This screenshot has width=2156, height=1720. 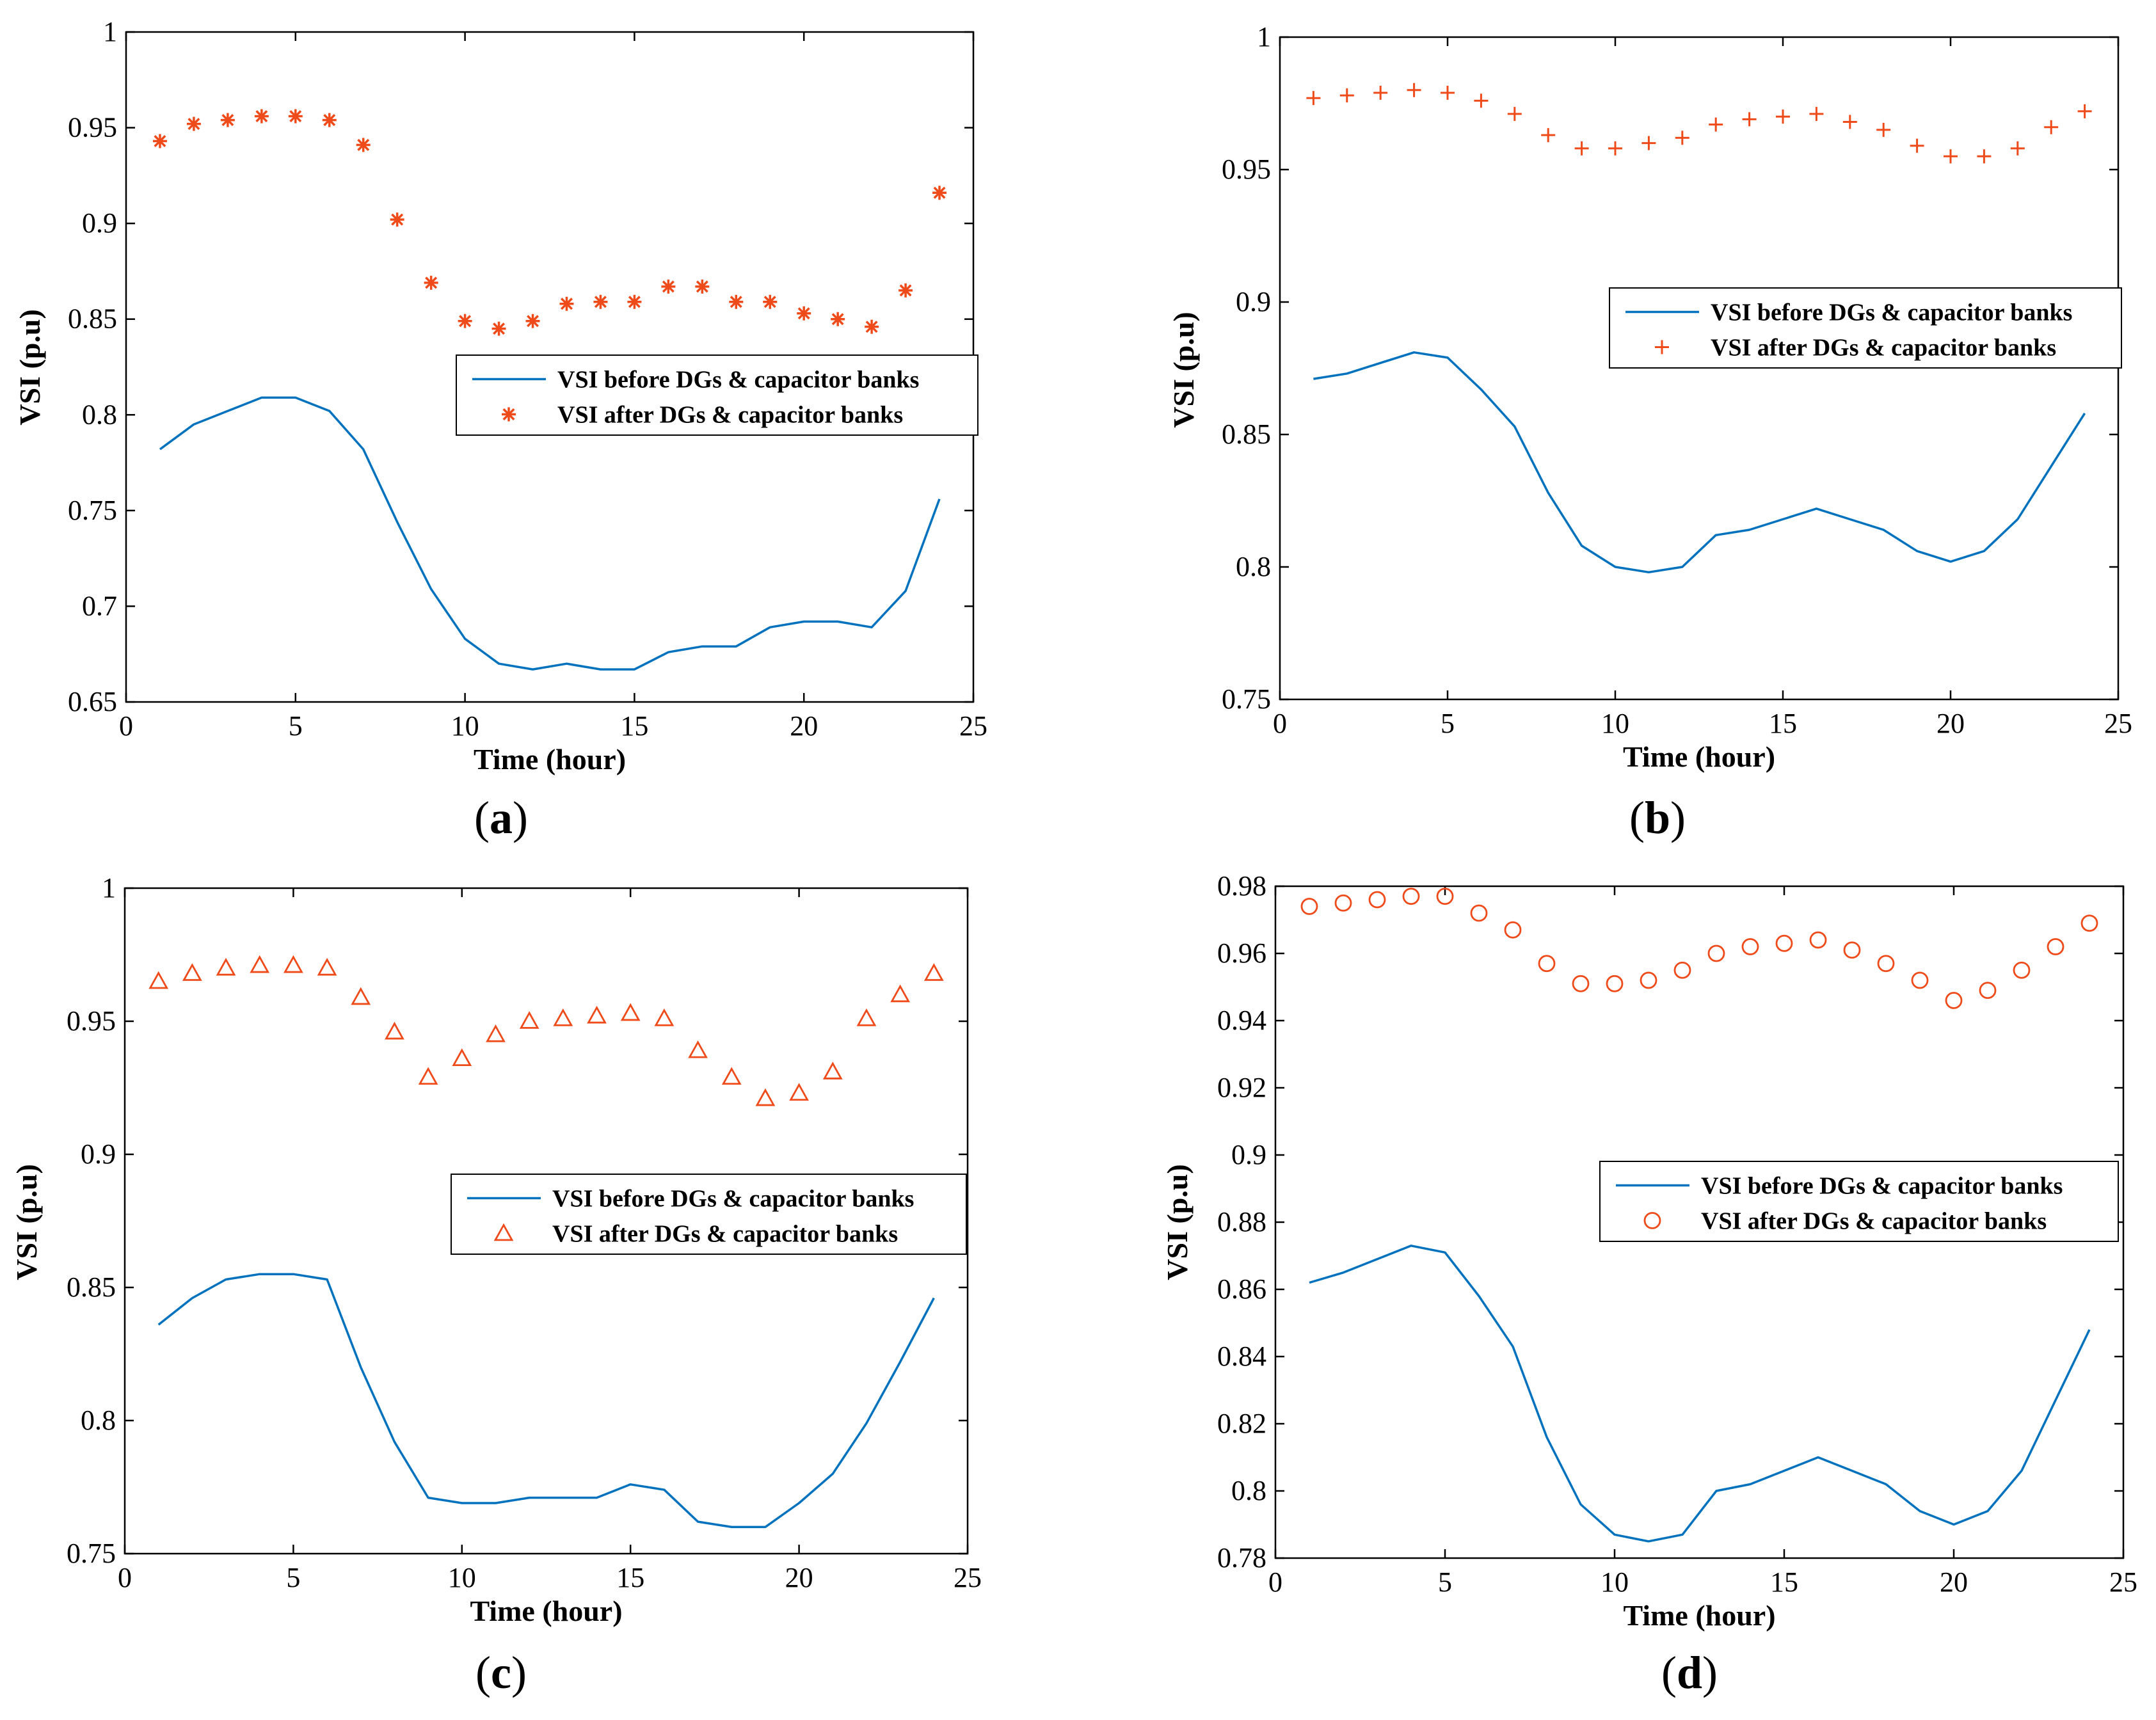 I want to click on series-line-before, so click(x=1700, y=1394).